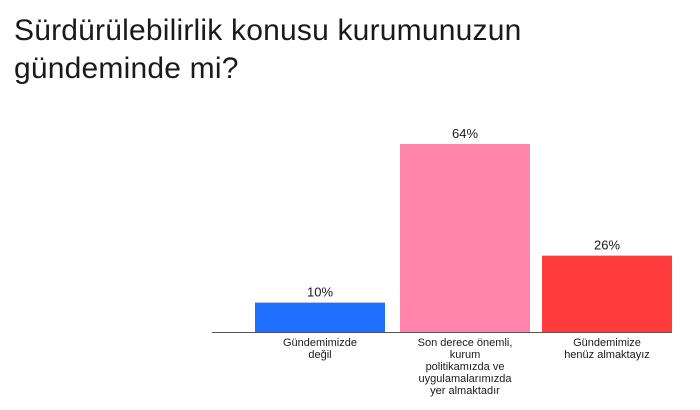  Describe the element at coordinates (607, 355) in the screenshot. I see `category-label-line: henüz almaktayız` at that location.